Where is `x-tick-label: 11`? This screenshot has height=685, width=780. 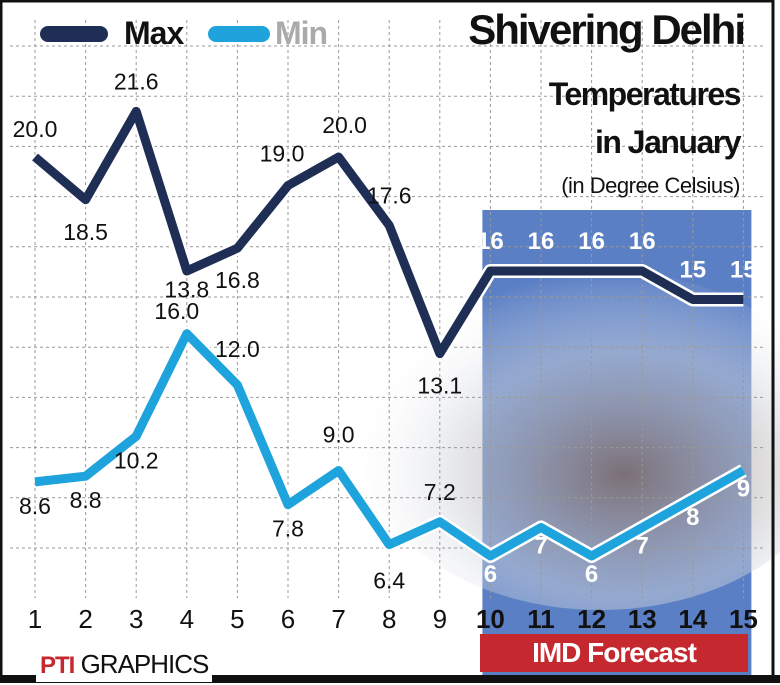
x-tick-label: 11 is located at coordinates (541, 619).